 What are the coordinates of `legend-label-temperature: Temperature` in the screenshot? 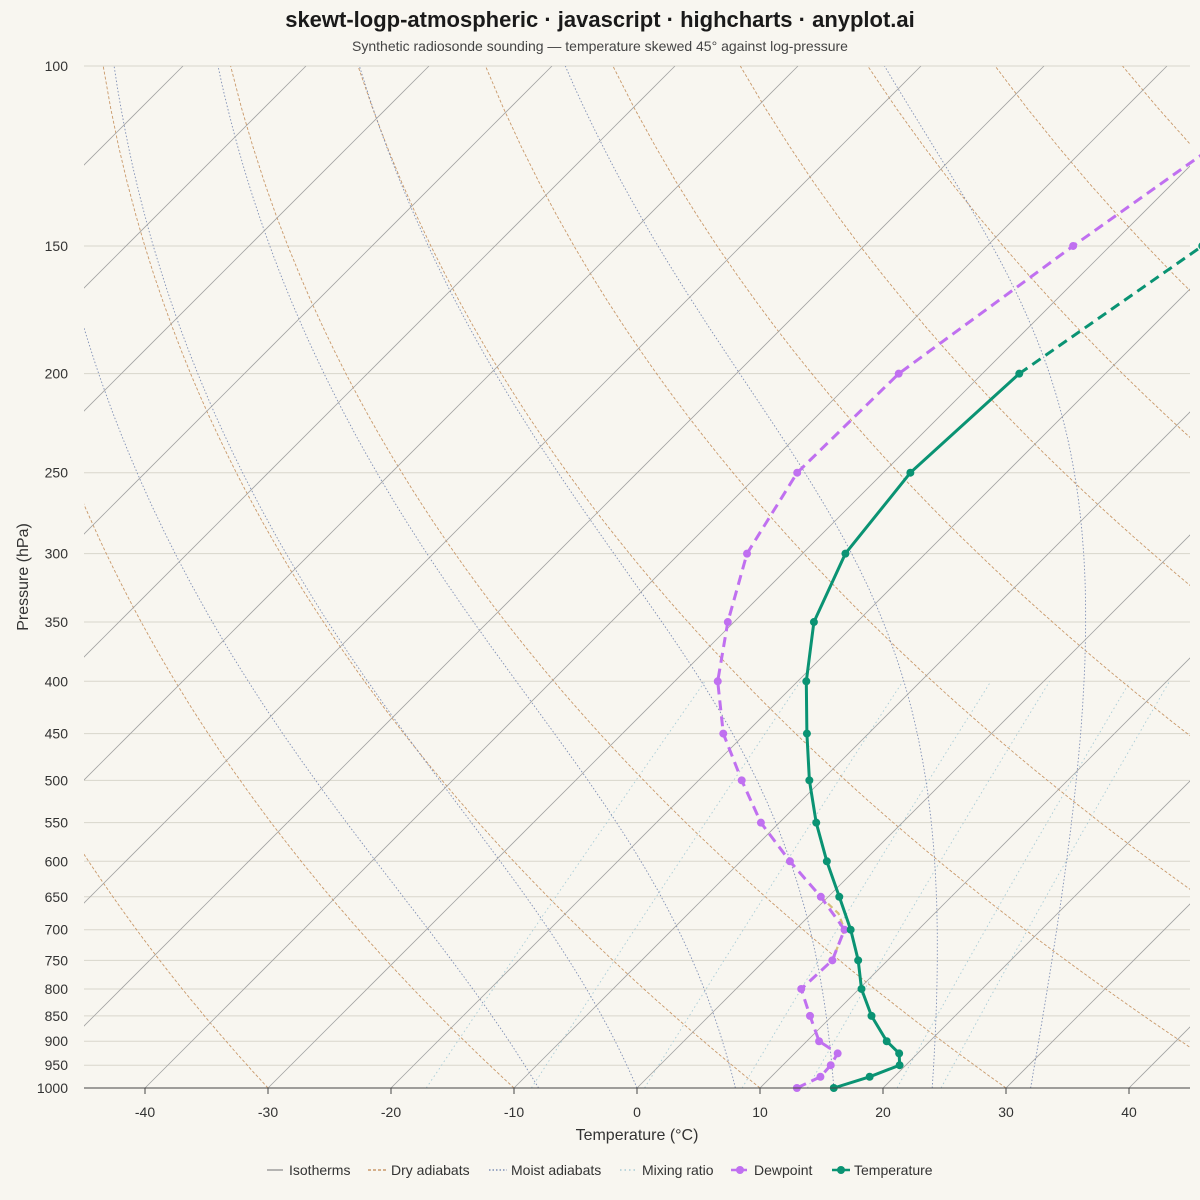 It's located at (893, 1170).